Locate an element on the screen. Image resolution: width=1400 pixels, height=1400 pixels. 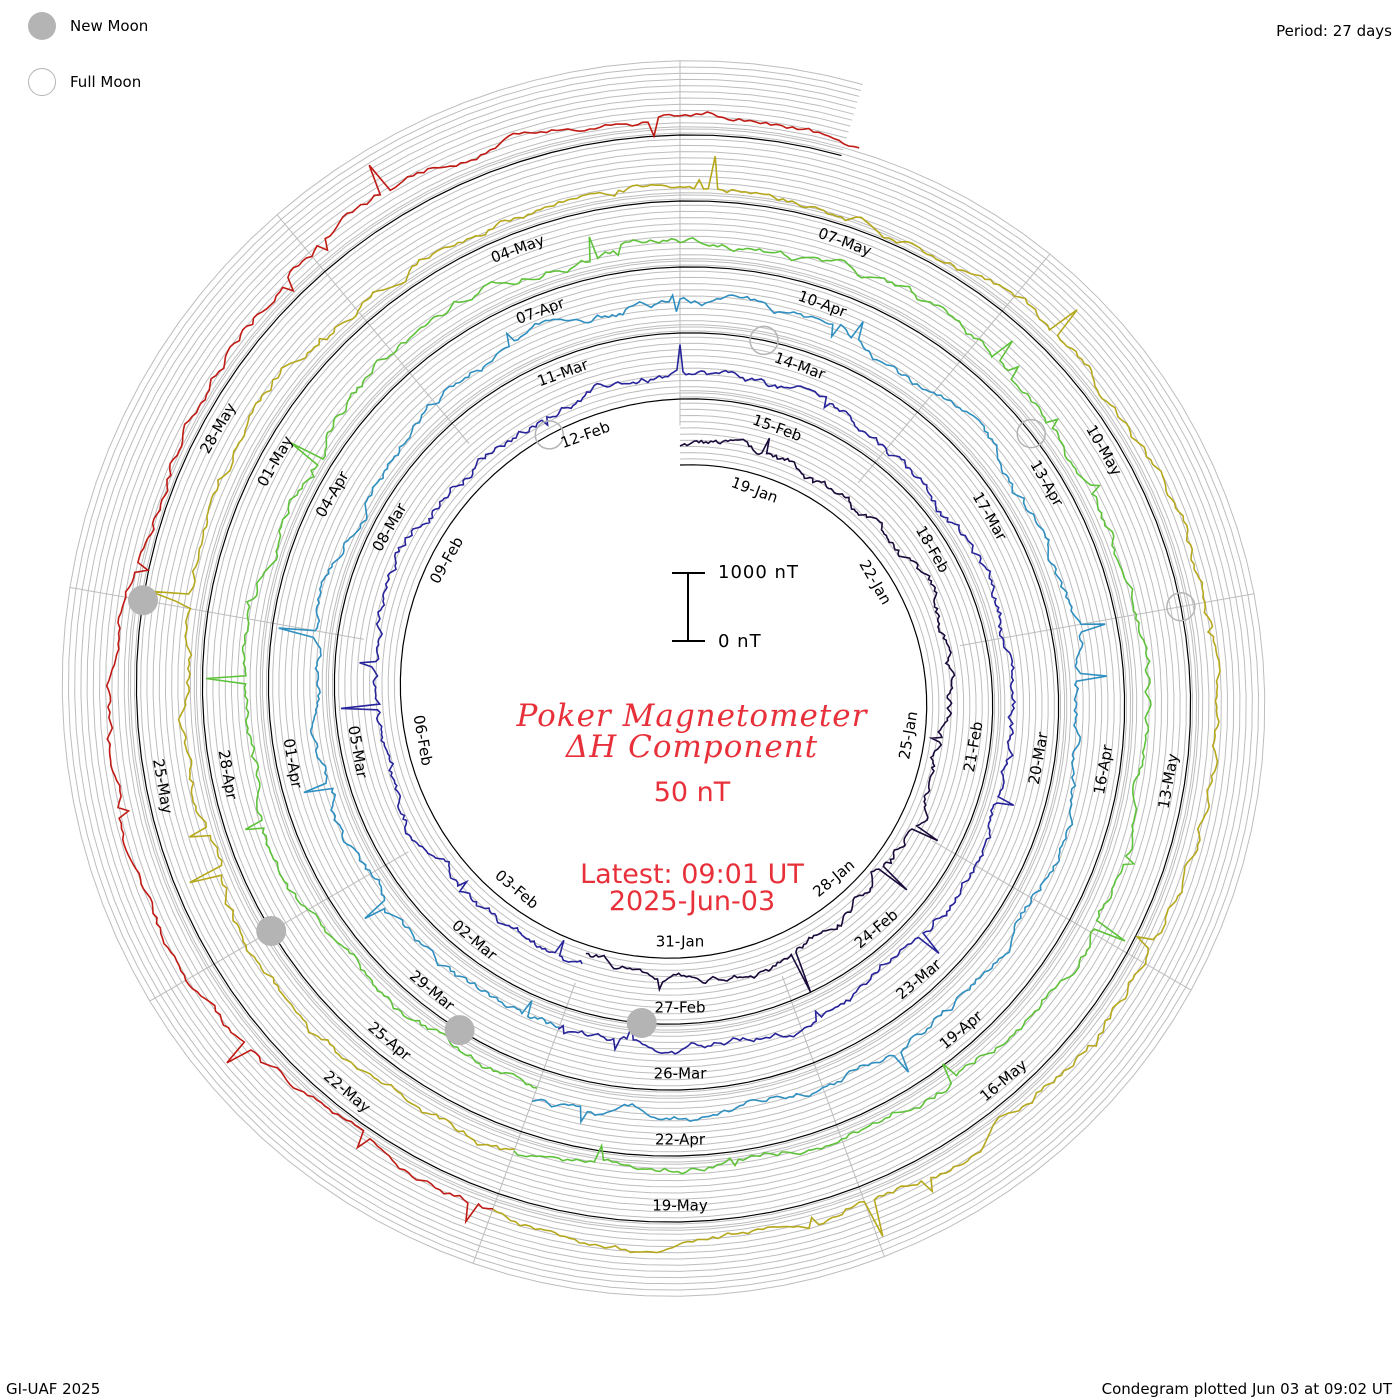
new-moon-icon is located at coordinates (42, 26).